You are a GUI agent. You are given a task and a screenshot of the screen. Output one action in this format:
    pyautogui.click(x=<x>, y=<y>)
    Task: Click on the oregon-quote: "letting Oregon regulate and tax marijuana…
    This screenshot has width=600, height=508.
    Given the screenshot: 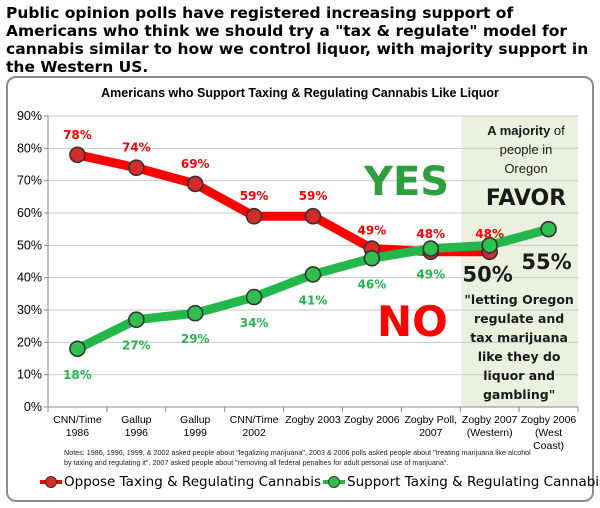 What is the action you would take?
    pyautogui.click(x=518, y=347)
    